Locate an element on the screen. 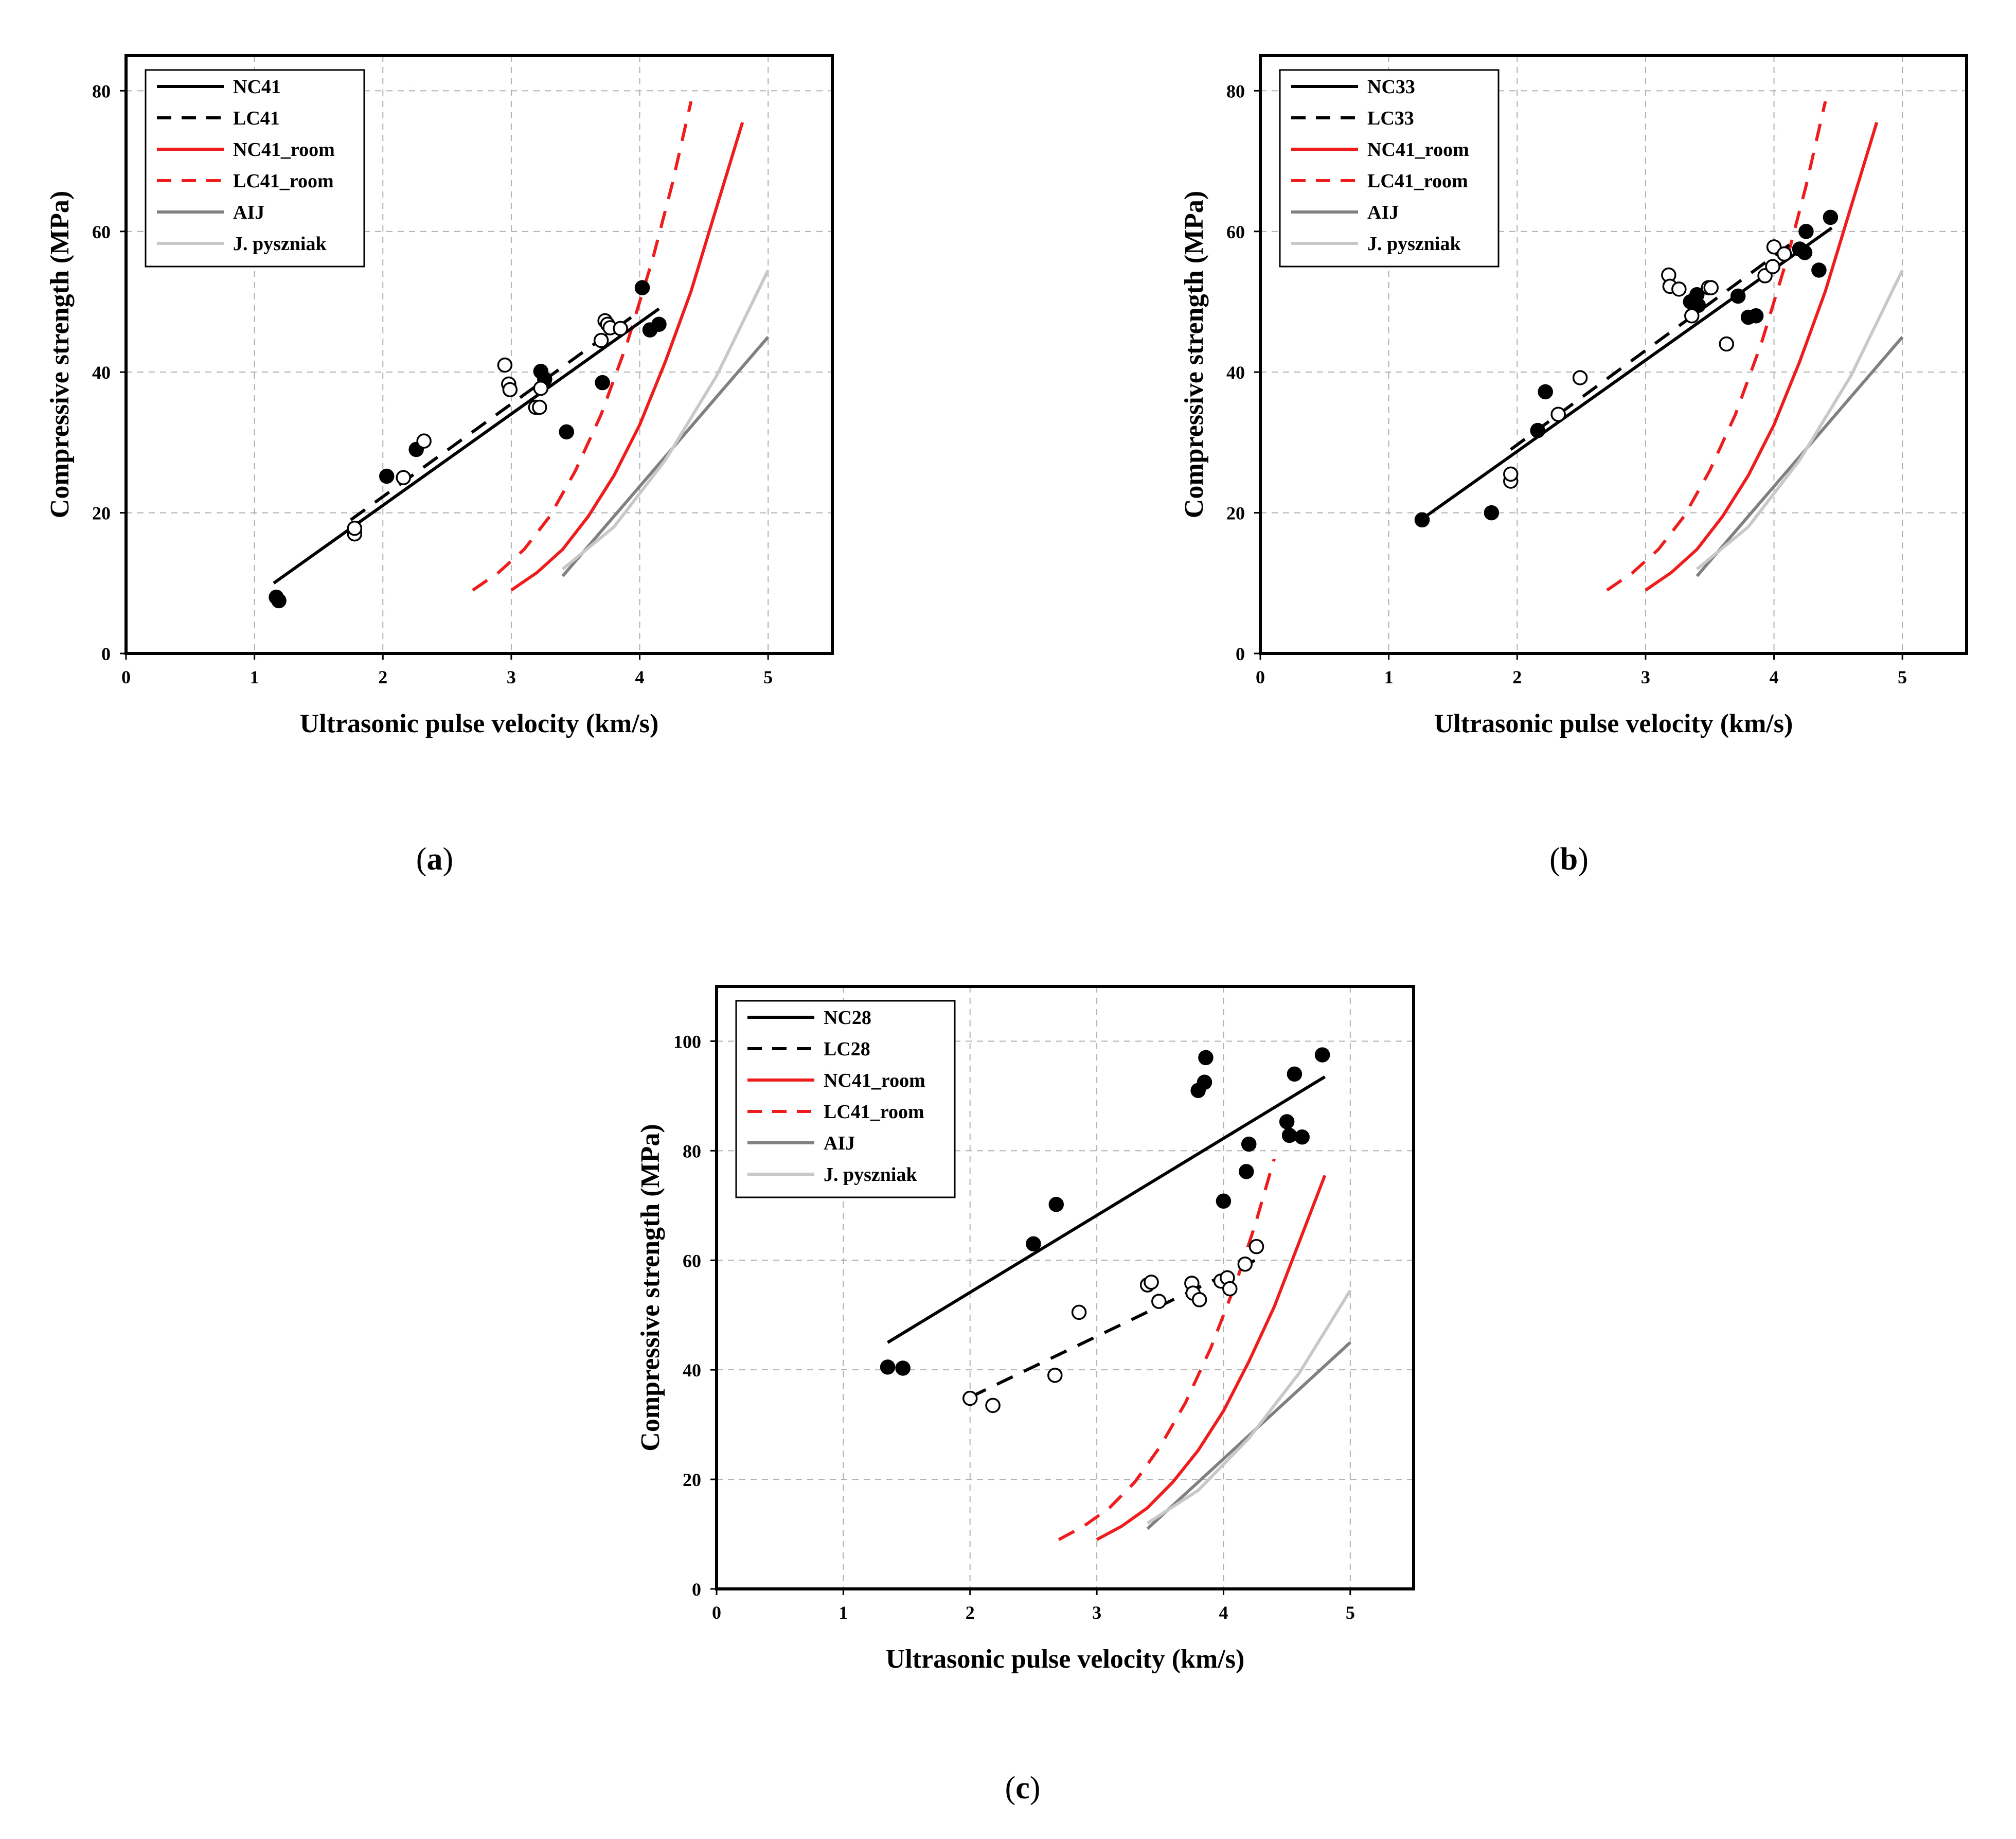 This screenshot has height=1839, width=2016. series-line-j-pyszniak is located at coordinates (1249, 1407).